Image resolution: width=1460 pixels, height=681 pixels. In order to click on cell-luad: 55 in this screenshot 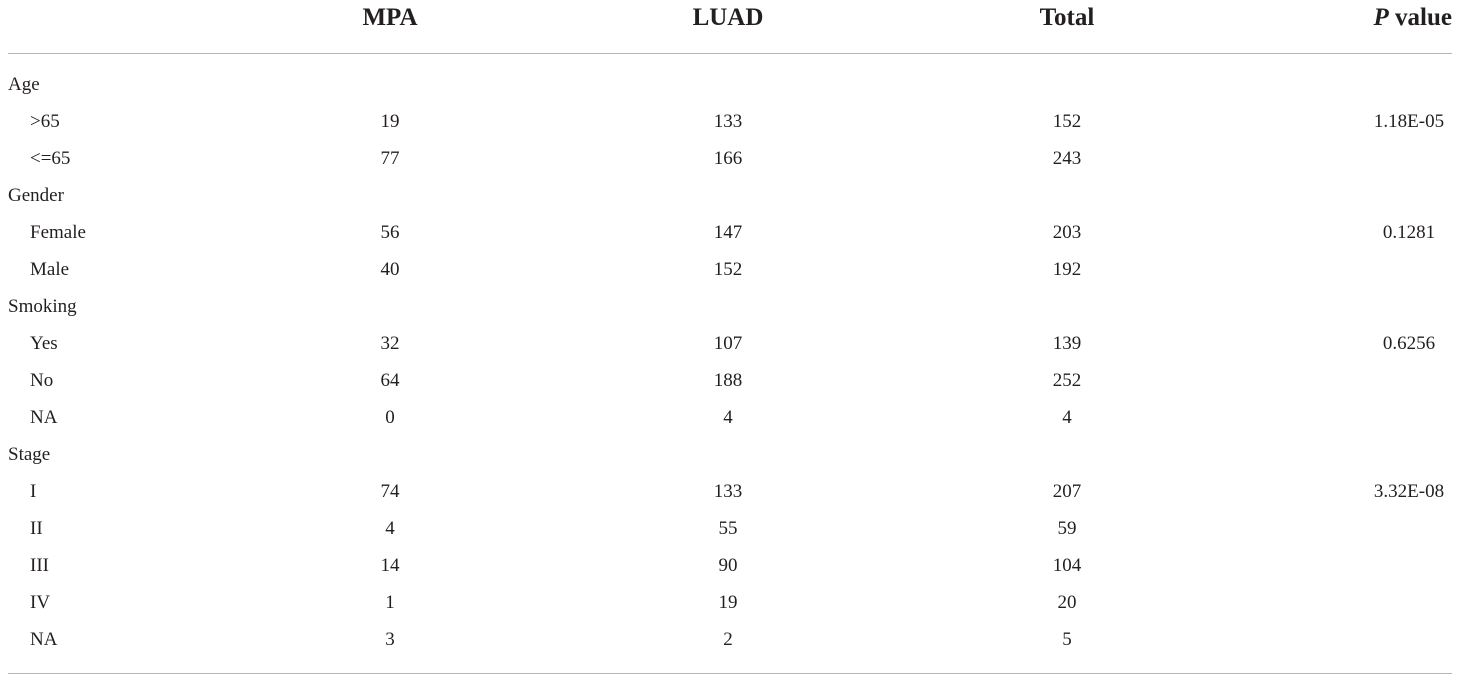, I will do `click(728, 528)`.